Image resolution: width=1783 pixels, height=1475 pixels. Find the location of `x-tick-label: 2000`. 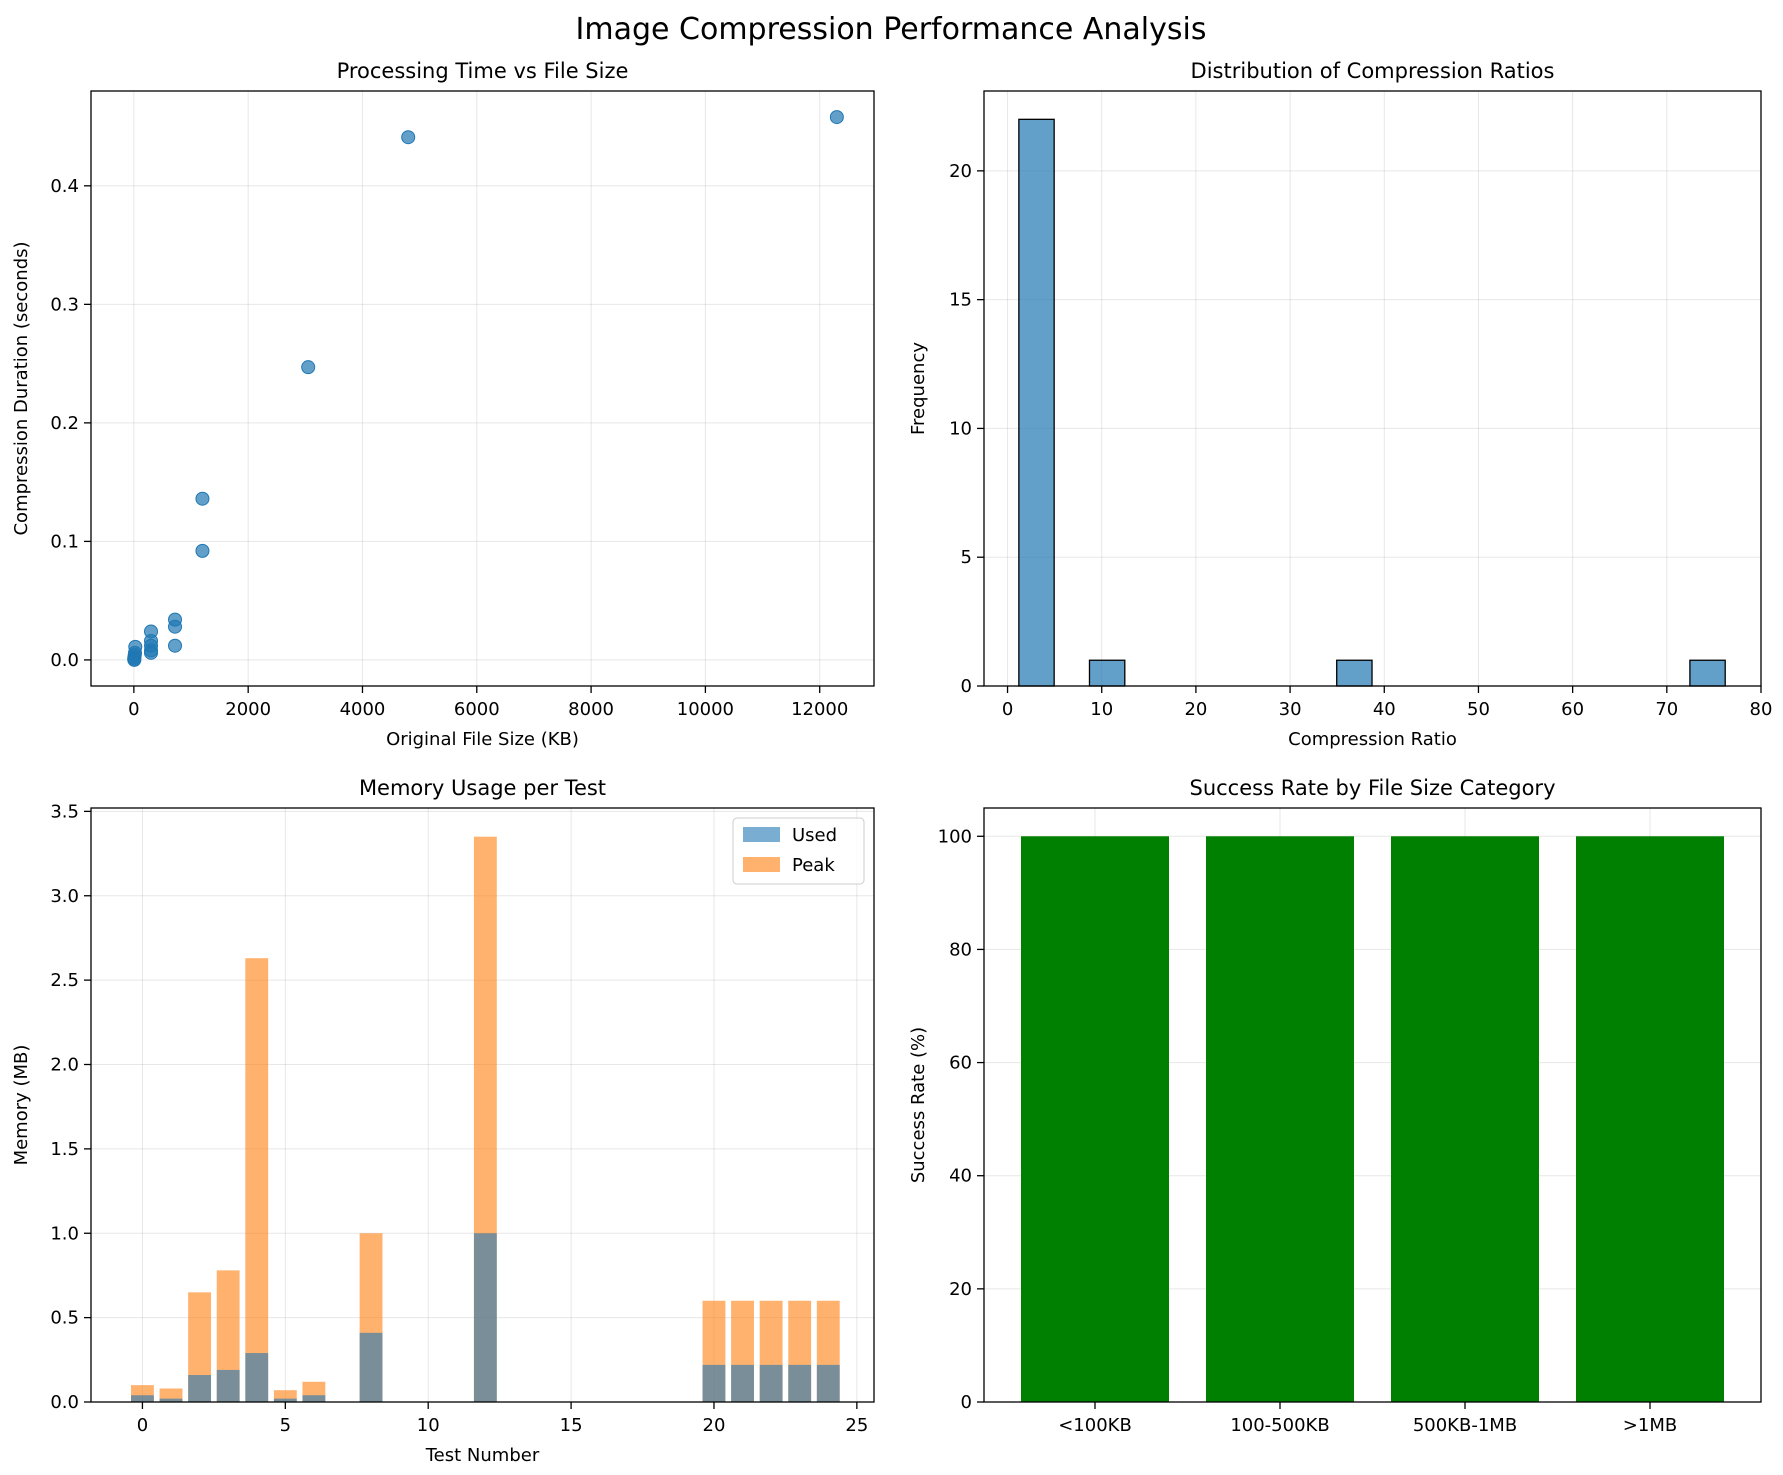

x-tick-label: 2000 is located at coordinates (248, 709).